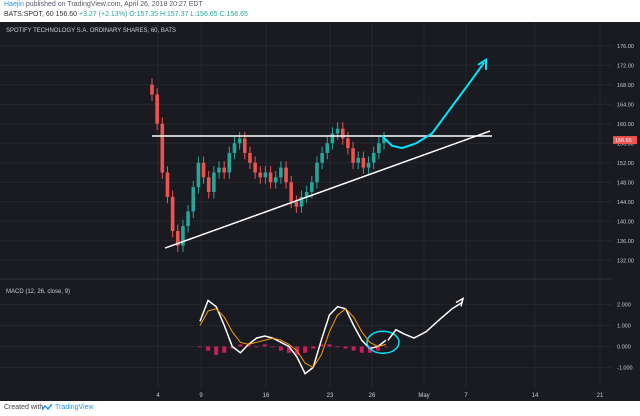  What do you see at coordinates (423, 396) in the screenshot?
I see `time-tick-label: May` at bounding box center [423, 396].